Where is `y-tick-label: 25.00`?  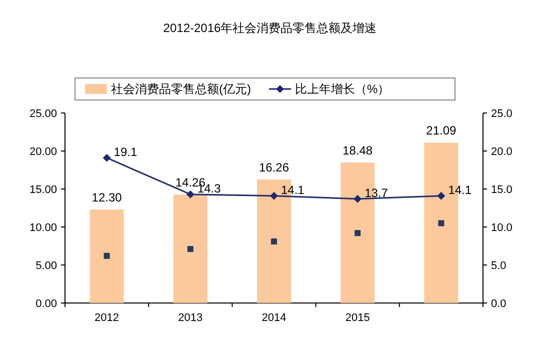
y-tick-label: 25.00 is located at coordinates (43, 114).